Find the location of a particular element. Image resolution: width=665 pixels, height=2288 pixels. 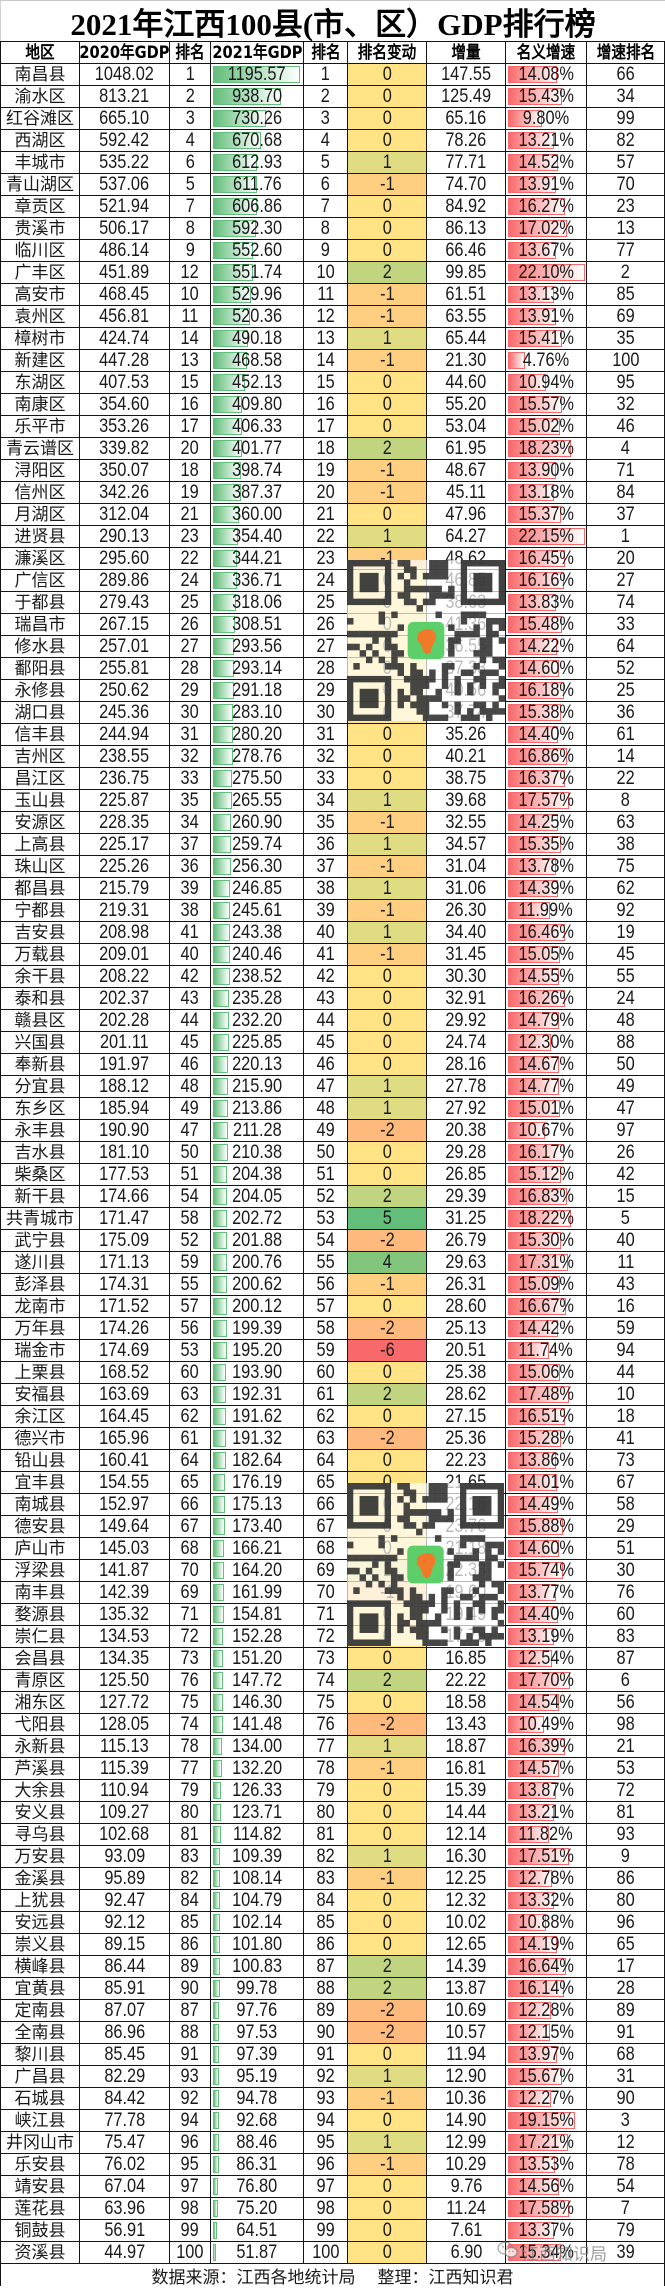

gdp-2020-value: 202.37 is located at coordinates (124, 998).